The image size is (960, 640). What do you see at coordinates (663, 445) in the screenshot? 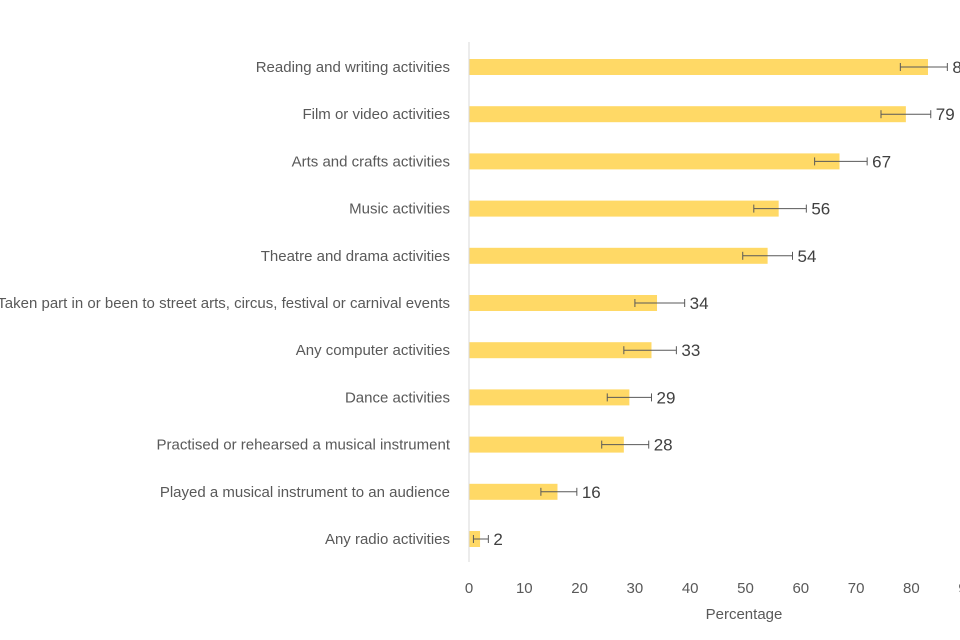
I see `data-label-8: 28` at bounding box center [663, 445].